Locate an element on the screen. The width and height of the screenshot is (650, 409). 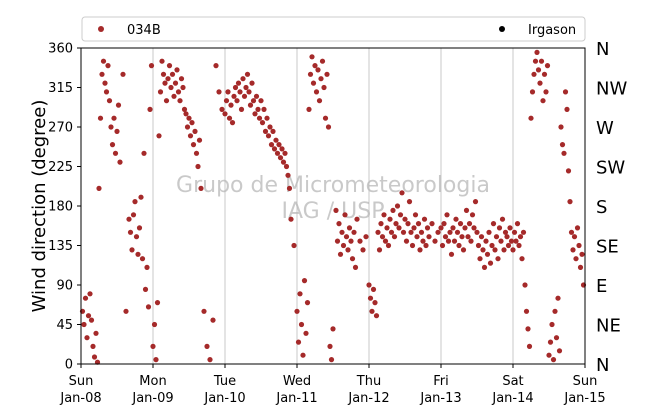
y-tick-label: 180 is located at coordinates (60, 207).